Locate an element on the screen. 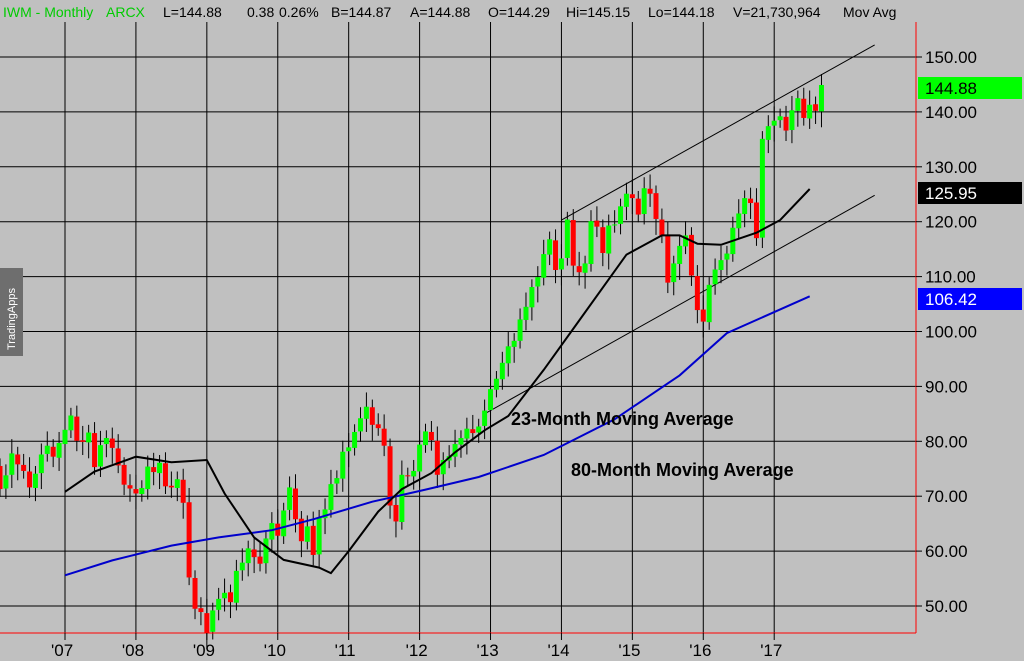 This screenshot has height=661, width=1024. watermark-bg is located at coordinates (11, 312).